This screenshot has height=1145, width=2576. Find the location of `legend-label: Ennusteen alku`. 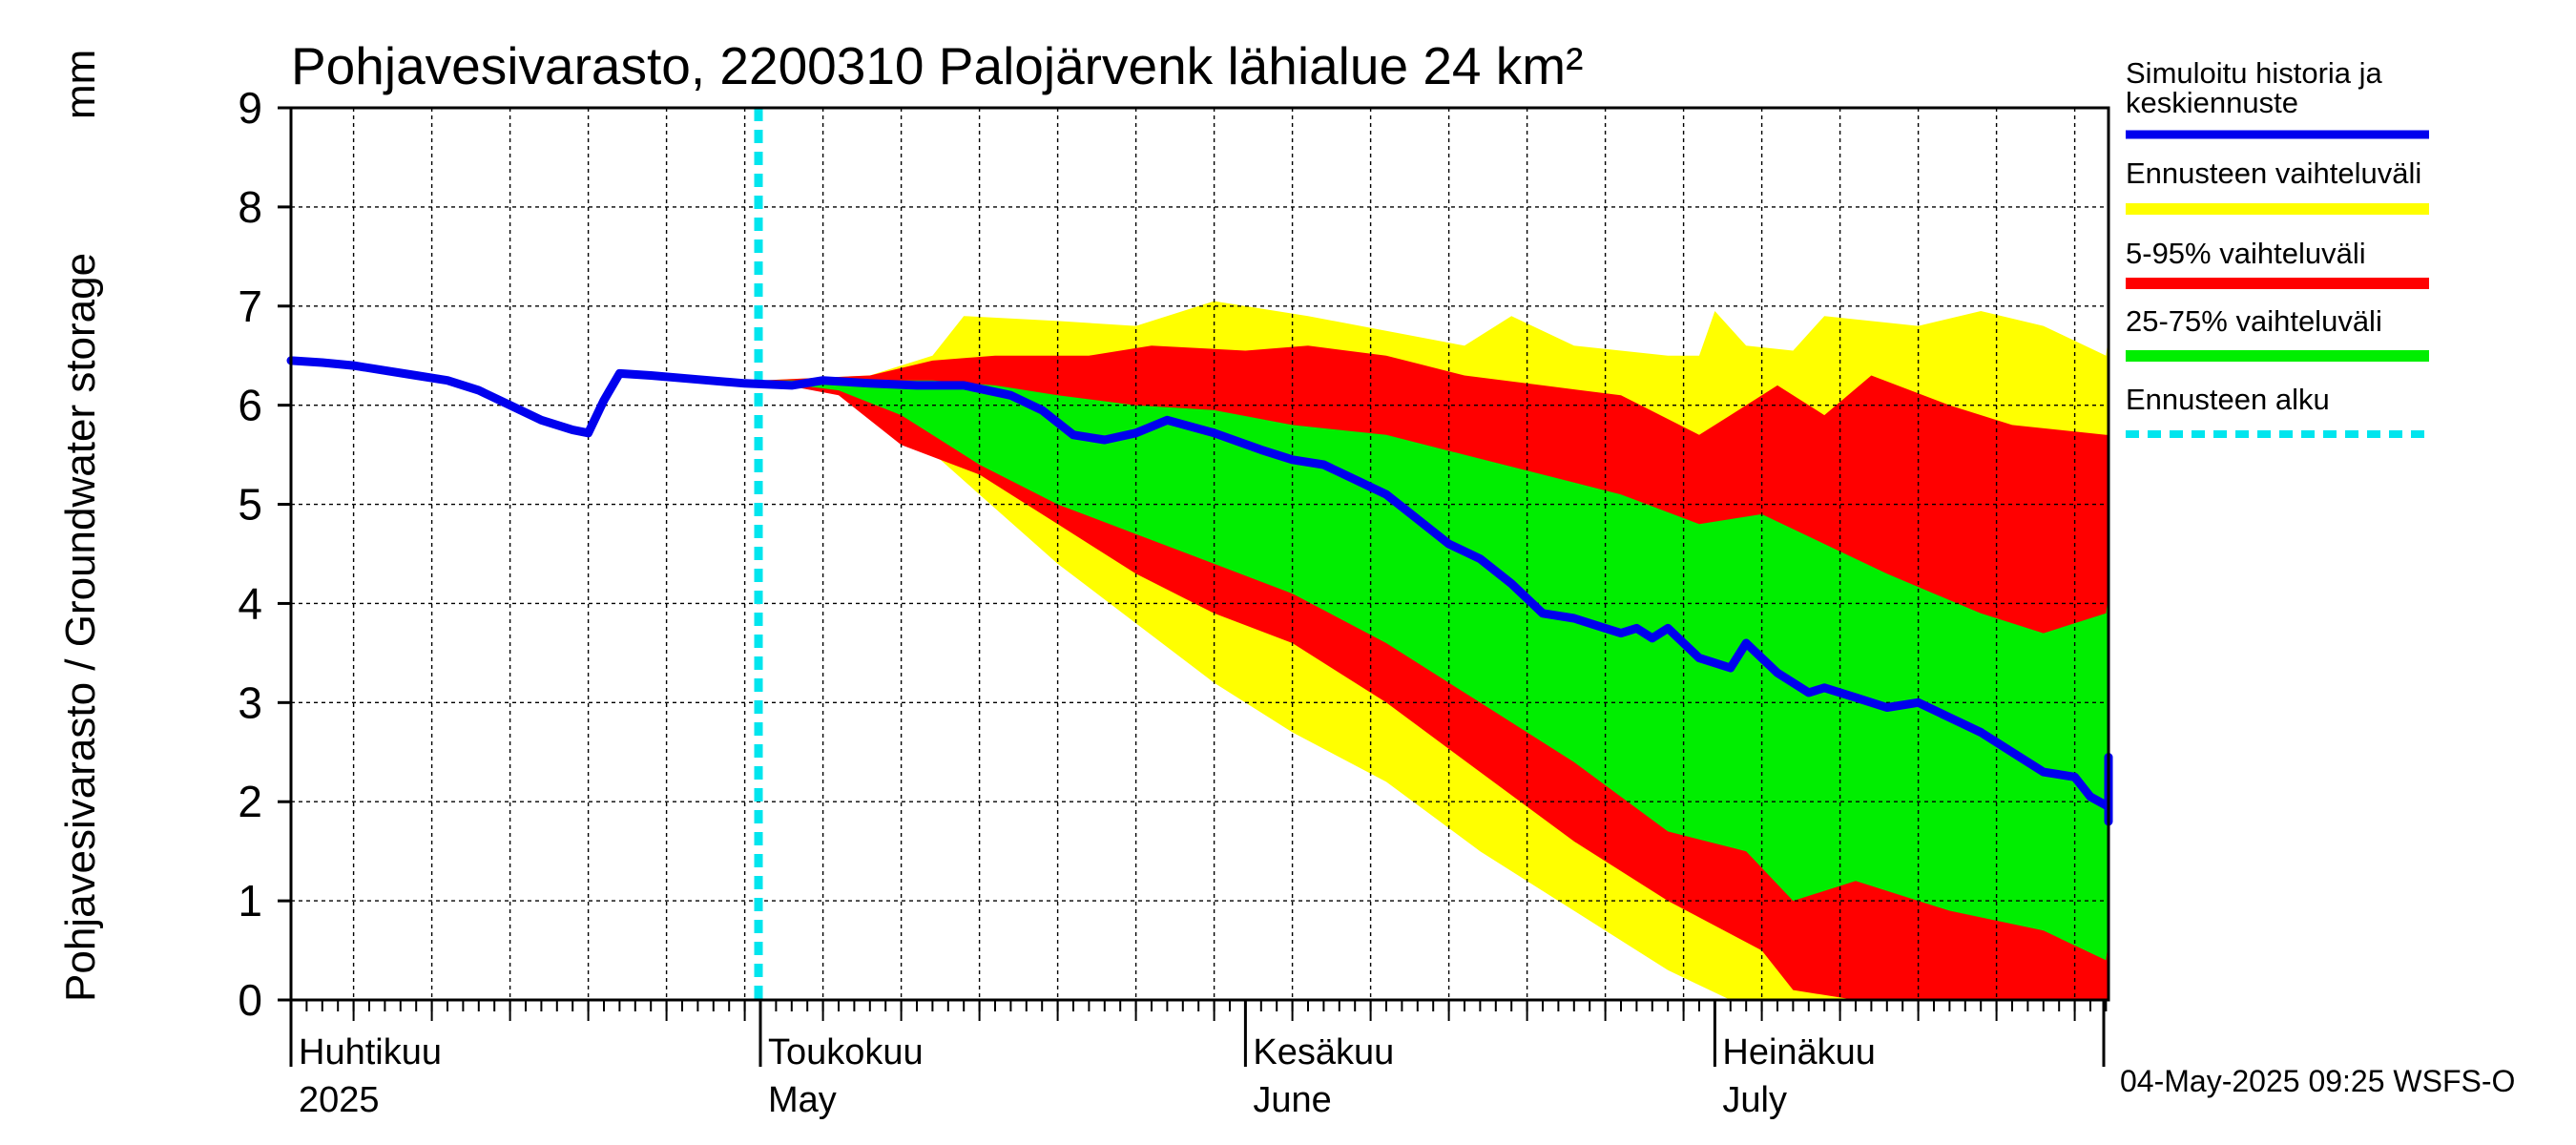

legend-label: Ennusteen alku is located at coordinates (2228, 400).